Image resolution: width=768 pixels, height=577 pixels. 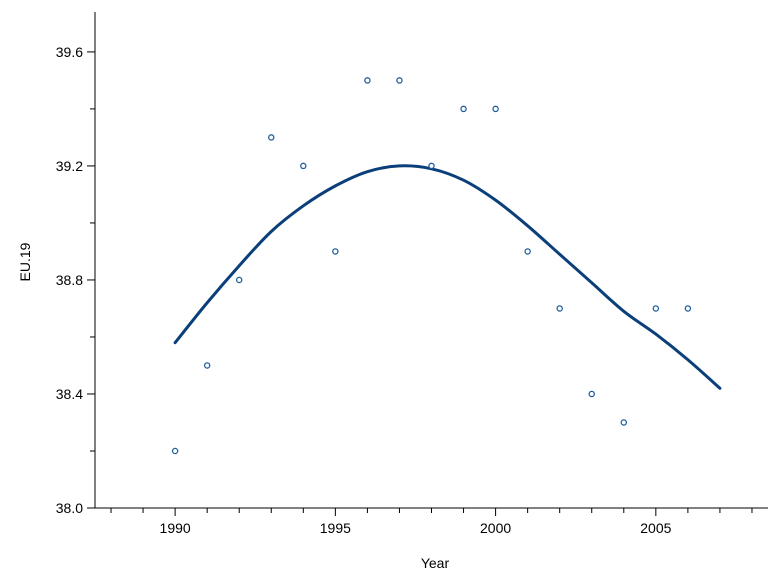 What do you see at coordinates (435, 563) in the screenshot?
I see `x-axis-label: Year` at bounding box center [435, 563].